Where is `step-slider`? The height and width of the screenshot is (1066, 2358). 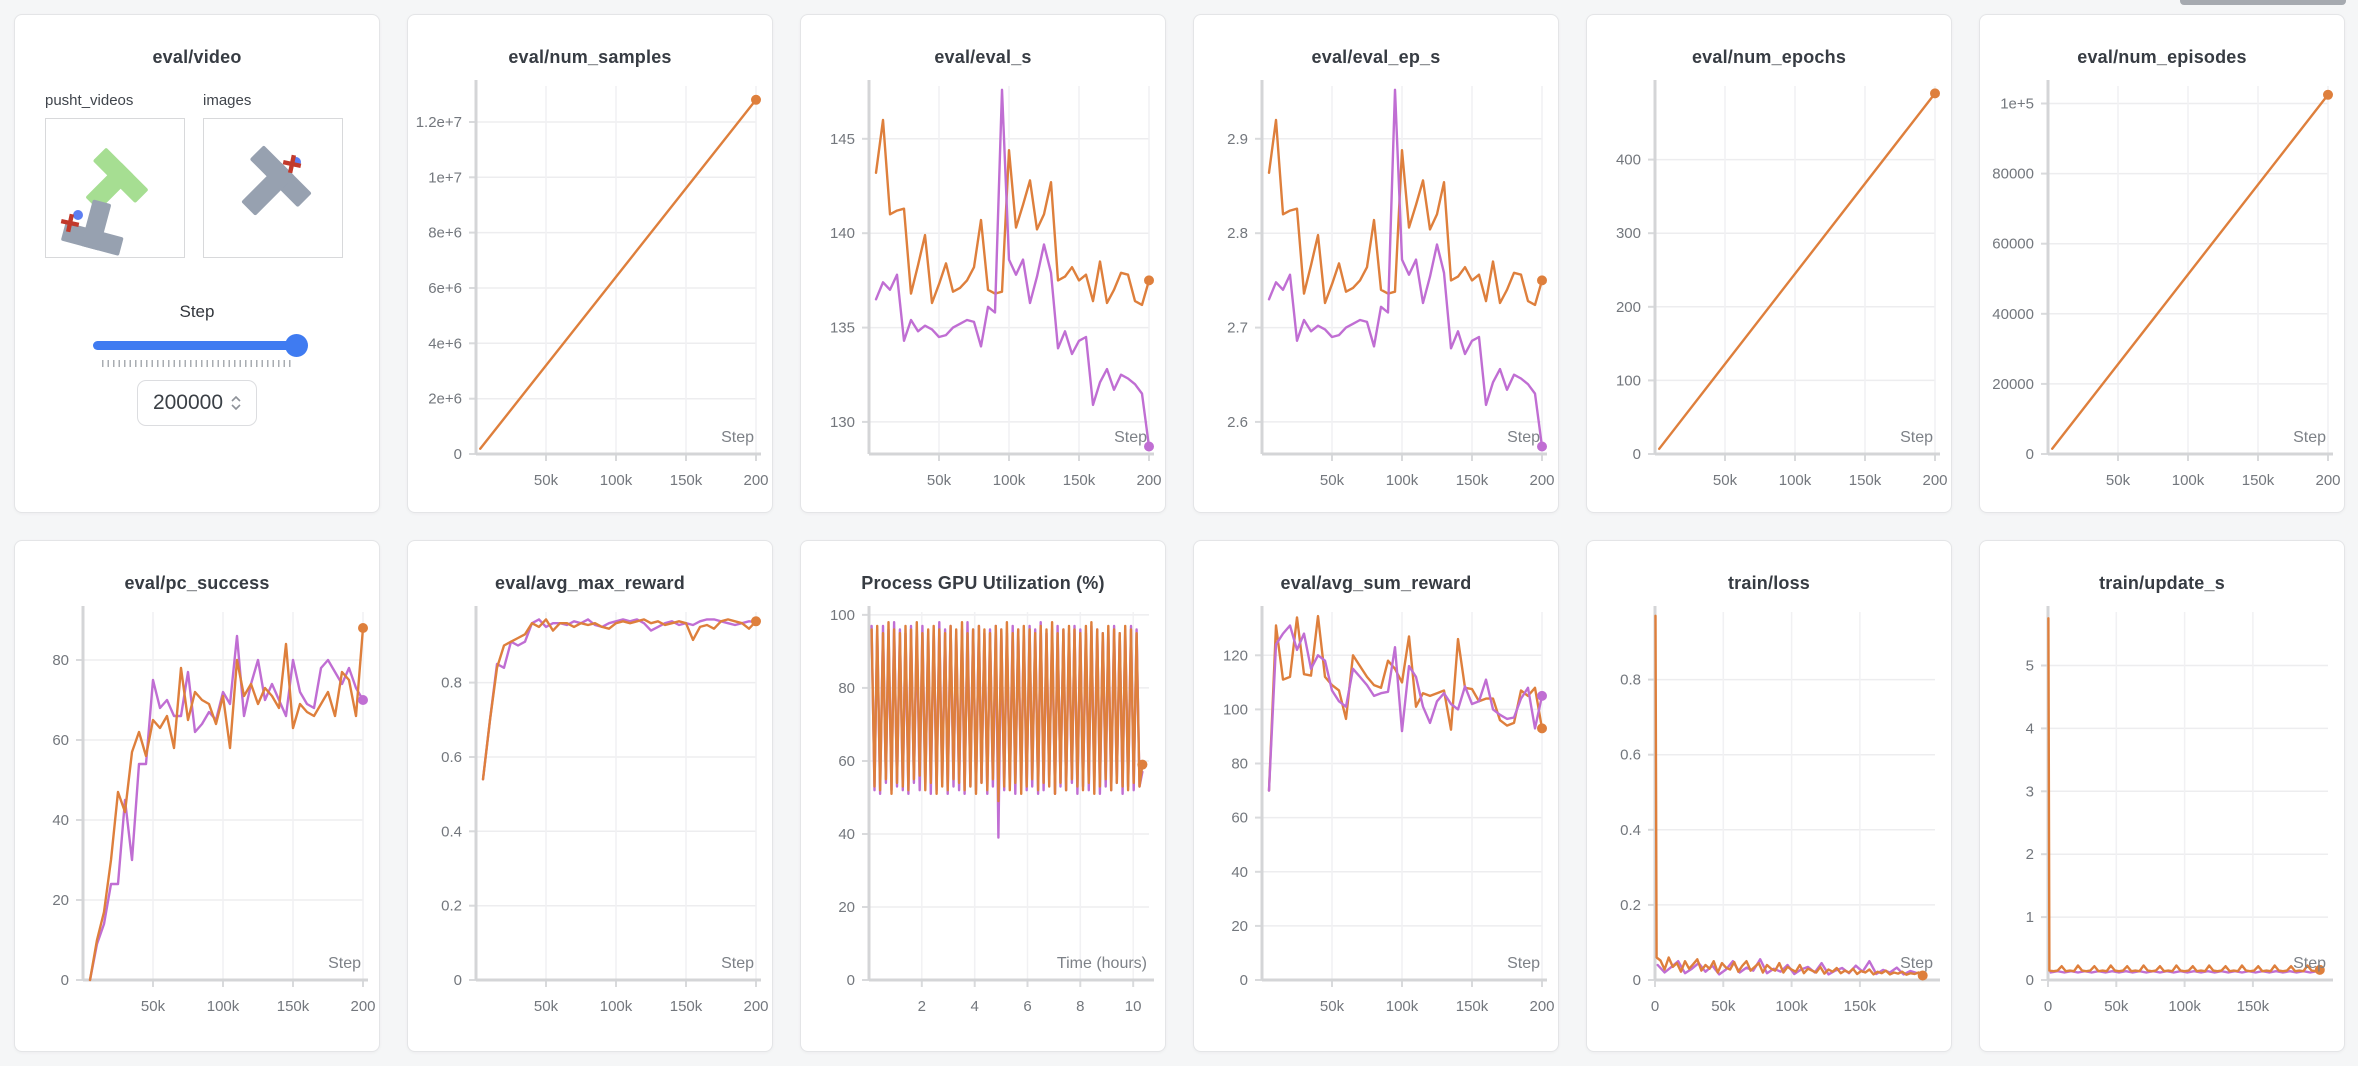 step-slider is located at coordinates (200, 345).